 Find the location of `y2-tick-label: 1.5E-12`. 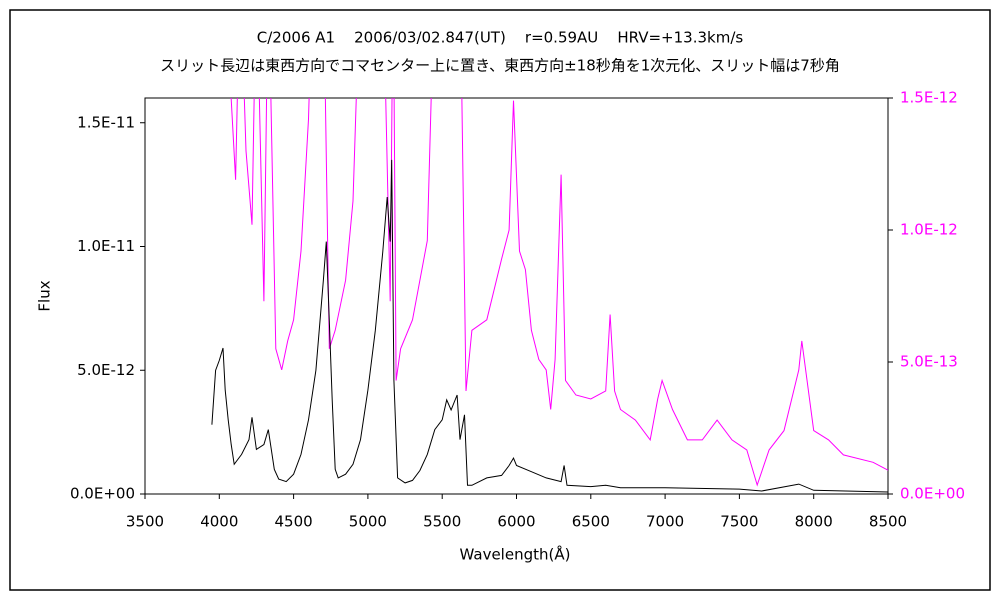

y2-tick-label: 1.5E-12 is located at coordinates (929, 98).